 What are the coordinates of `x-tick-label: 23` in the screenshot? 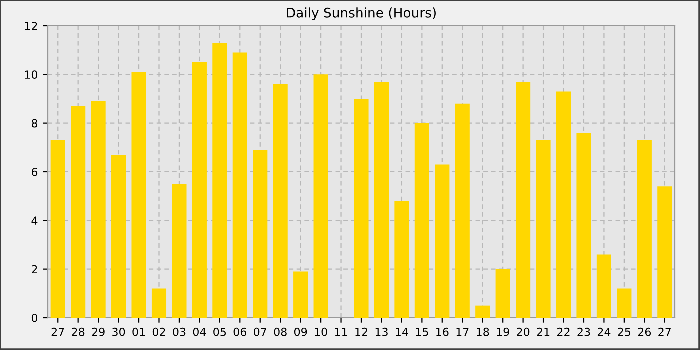 It's located at (584, 332).